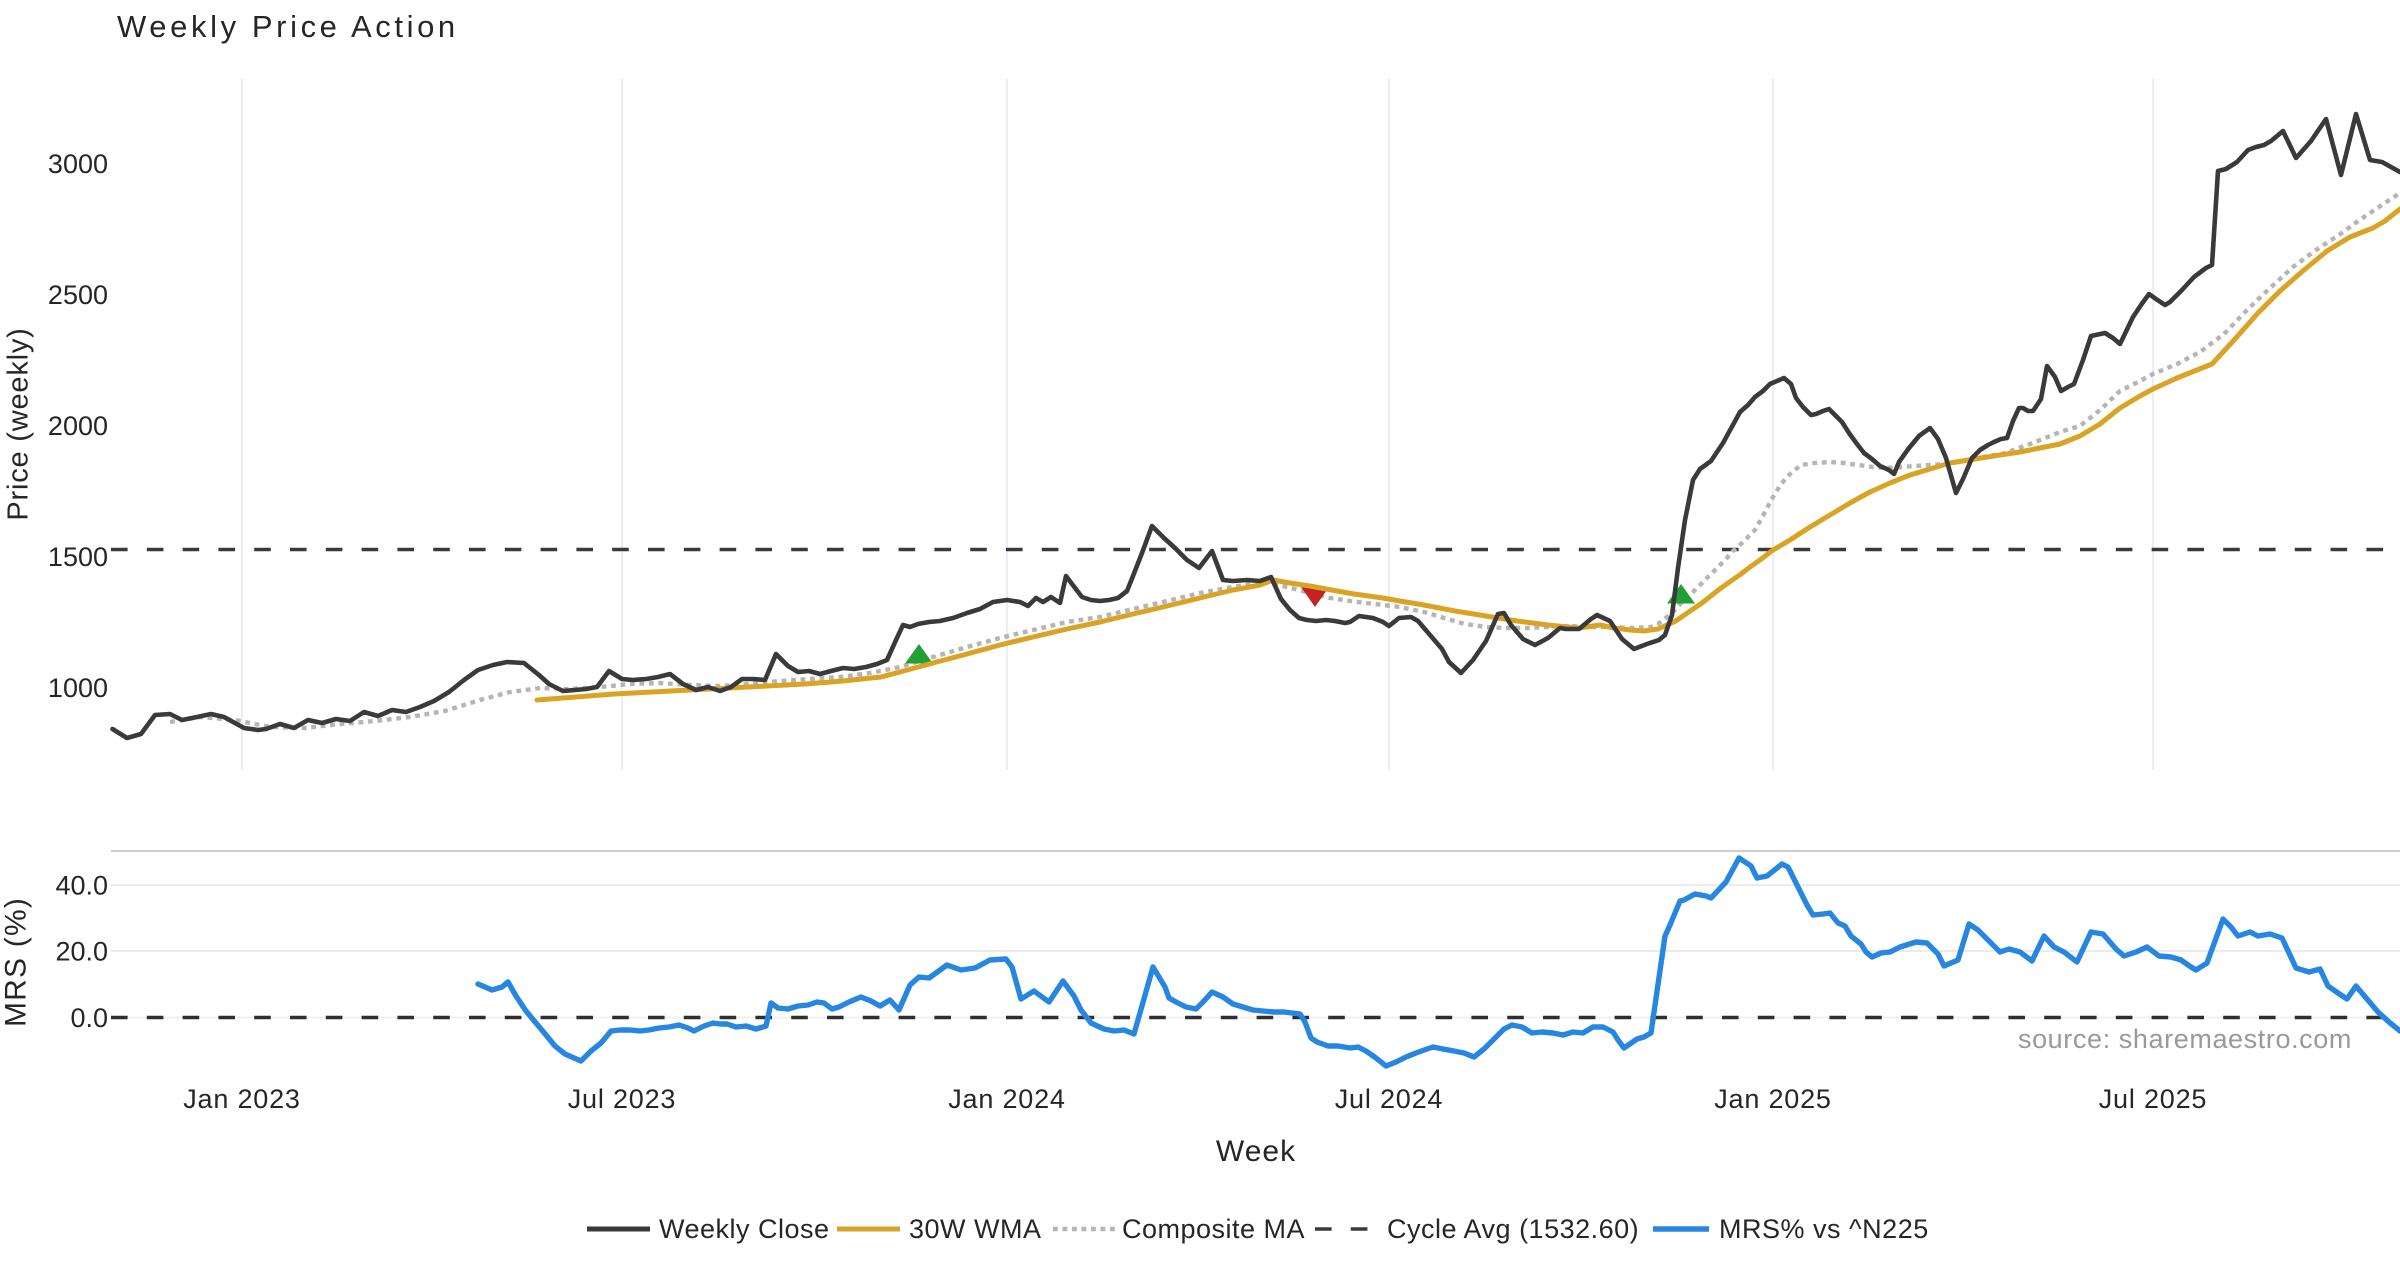  Describe the element at coordinates (2153, 1099) in the screenshot. I see `svg-text: Jul 2025` at that location.